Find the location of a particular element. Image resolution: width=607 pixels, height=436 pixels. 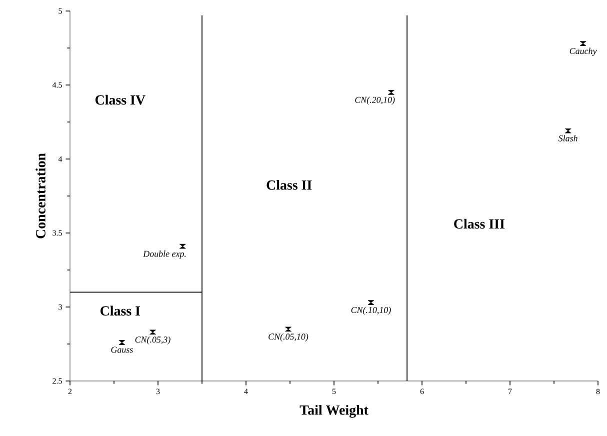

series-label: Slash is located at coordinates (568, 138).